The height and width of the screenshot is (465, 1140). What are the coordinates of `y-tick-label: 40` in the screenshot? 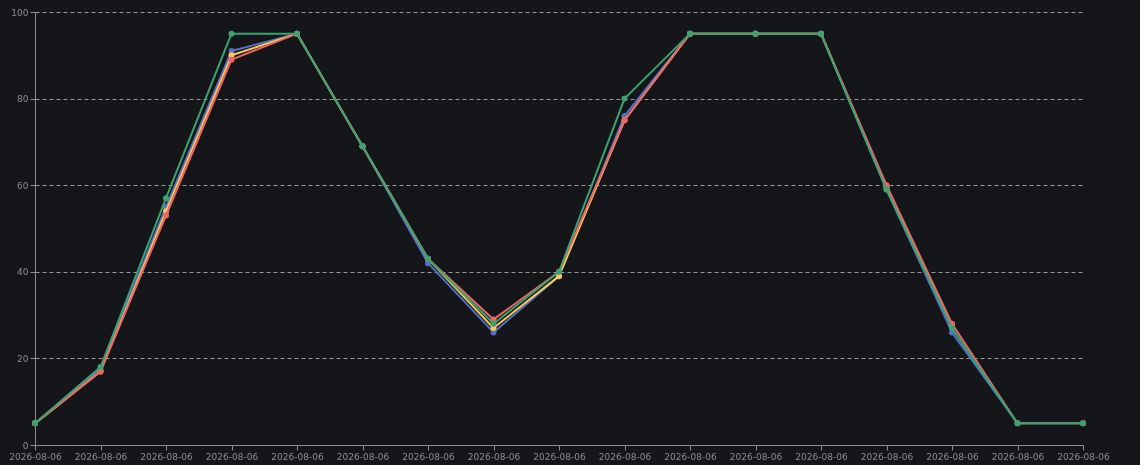 It's located at (23, 272).